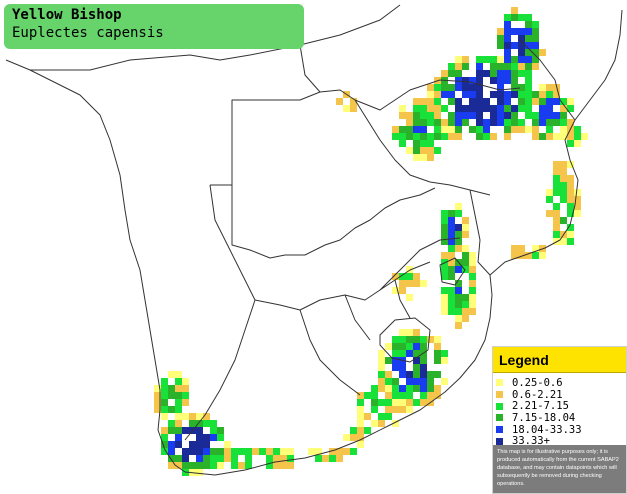  I want to click on border-angola, so click(215, 37).